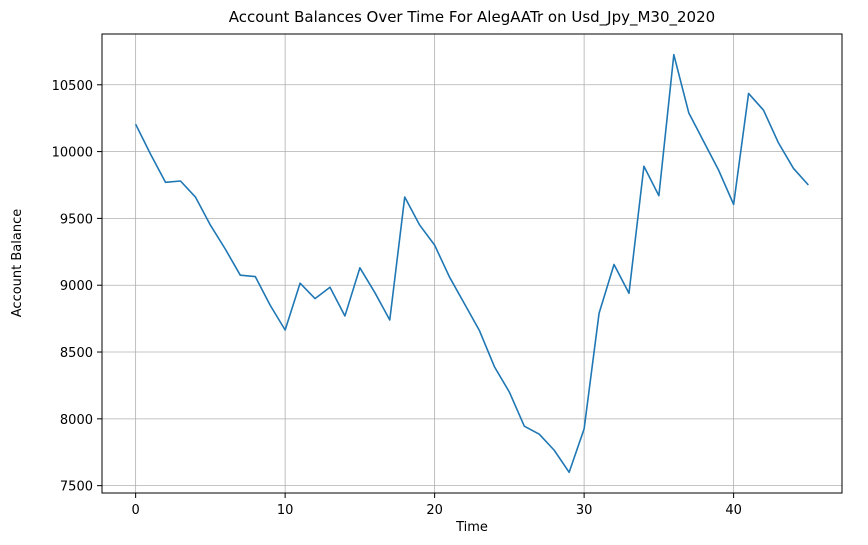  What do you see at coordinates (471, 527) in the screenshot?
I see `x-axis-label: Time` at bounding box center [471, 527].